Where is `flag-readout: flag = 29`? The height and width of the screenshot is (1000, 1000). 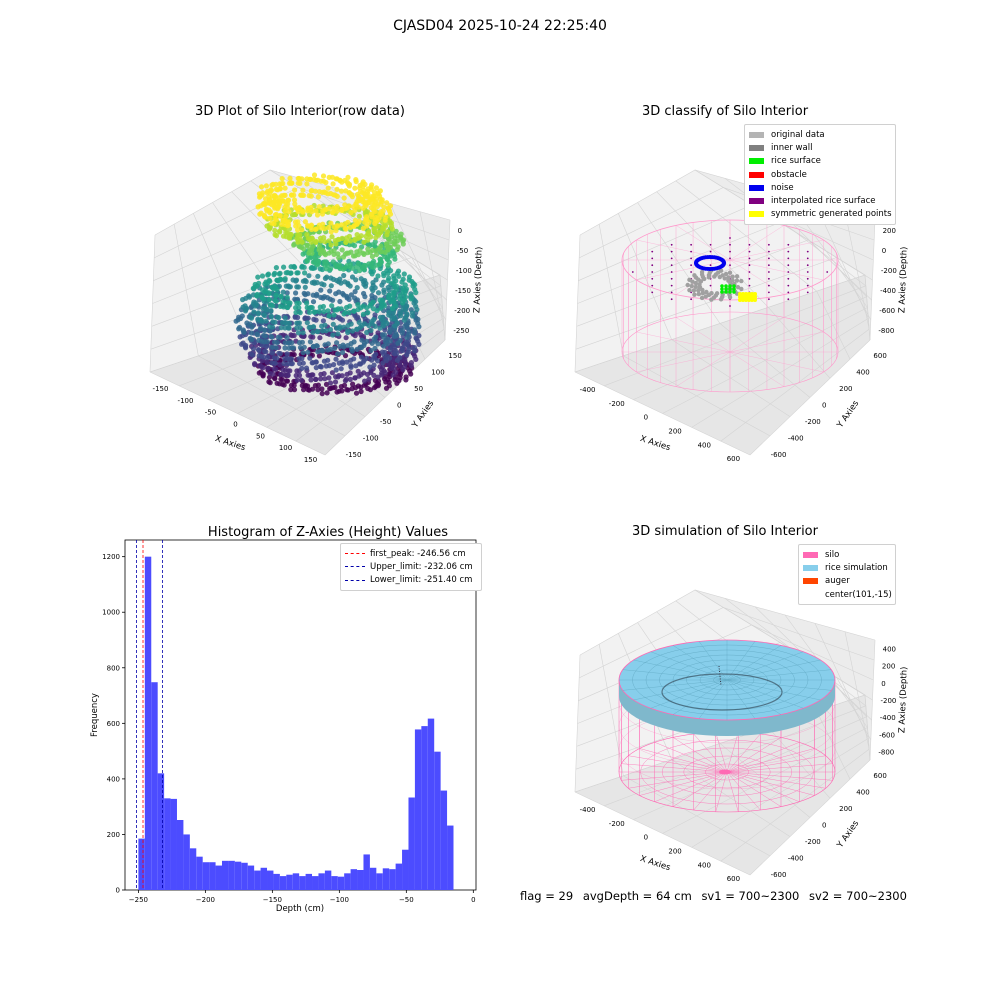
flag-readout: flag = 29 is located at coordinates (547, 896).